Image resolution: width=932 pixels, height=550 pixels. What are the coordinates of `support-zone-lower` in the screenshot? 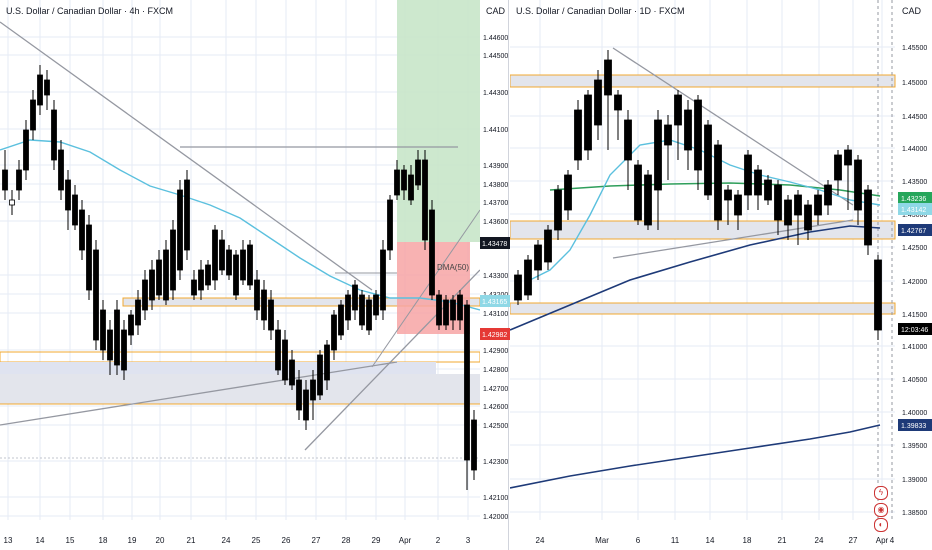 It's located at (240, 389).